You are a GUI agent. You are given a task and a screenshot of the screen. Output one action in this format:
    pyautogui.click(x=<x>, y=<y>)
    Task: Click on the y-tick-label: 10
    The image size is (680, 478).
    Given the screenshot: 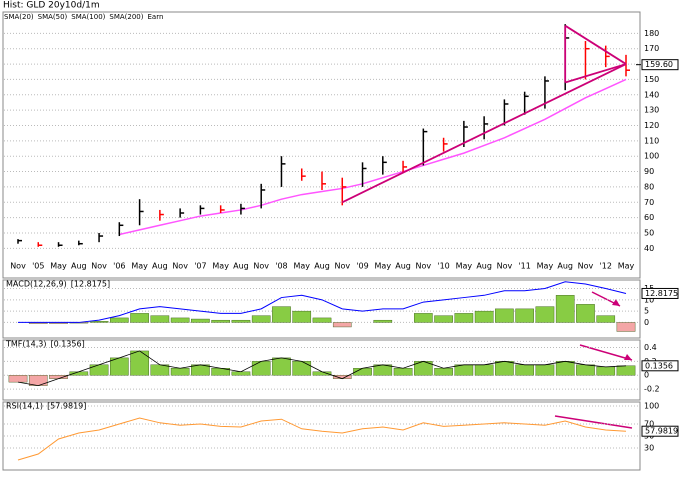 What is the action you would take?
    pyautogui.click(x=649, y=299)
    